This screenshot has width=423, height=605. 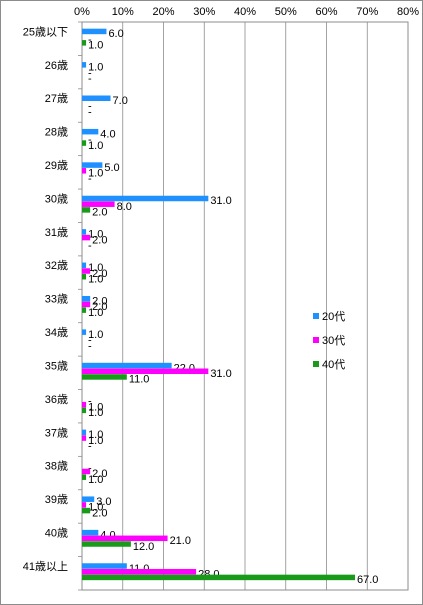 What do you see at coordinates (408, 12) in the screenshot?
I see `x-tick-label: 80%` at bounding box center [408, 12].